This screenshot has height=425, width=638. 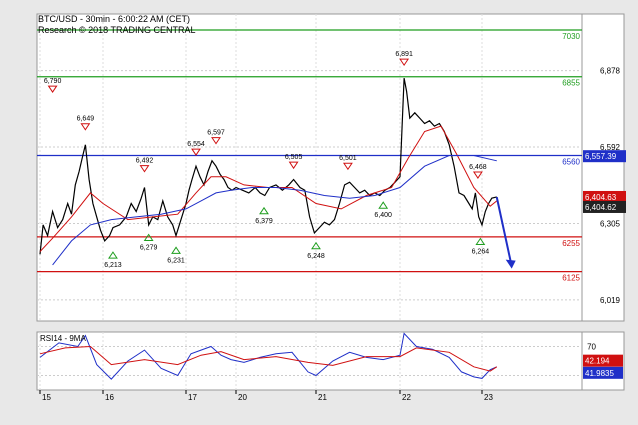 I want to click on rsi-line, so click(x=268, y=356).